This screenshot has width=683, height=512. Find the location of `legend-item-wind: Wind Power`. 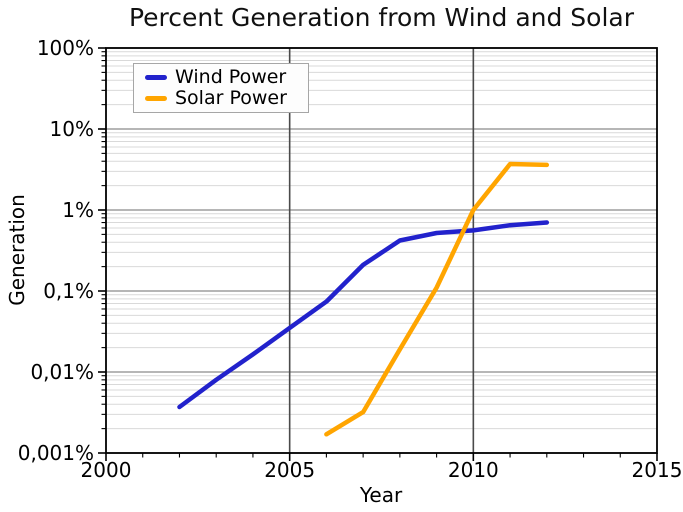

legend-item-wind: Wind Power is located at coordinates (223, 77).